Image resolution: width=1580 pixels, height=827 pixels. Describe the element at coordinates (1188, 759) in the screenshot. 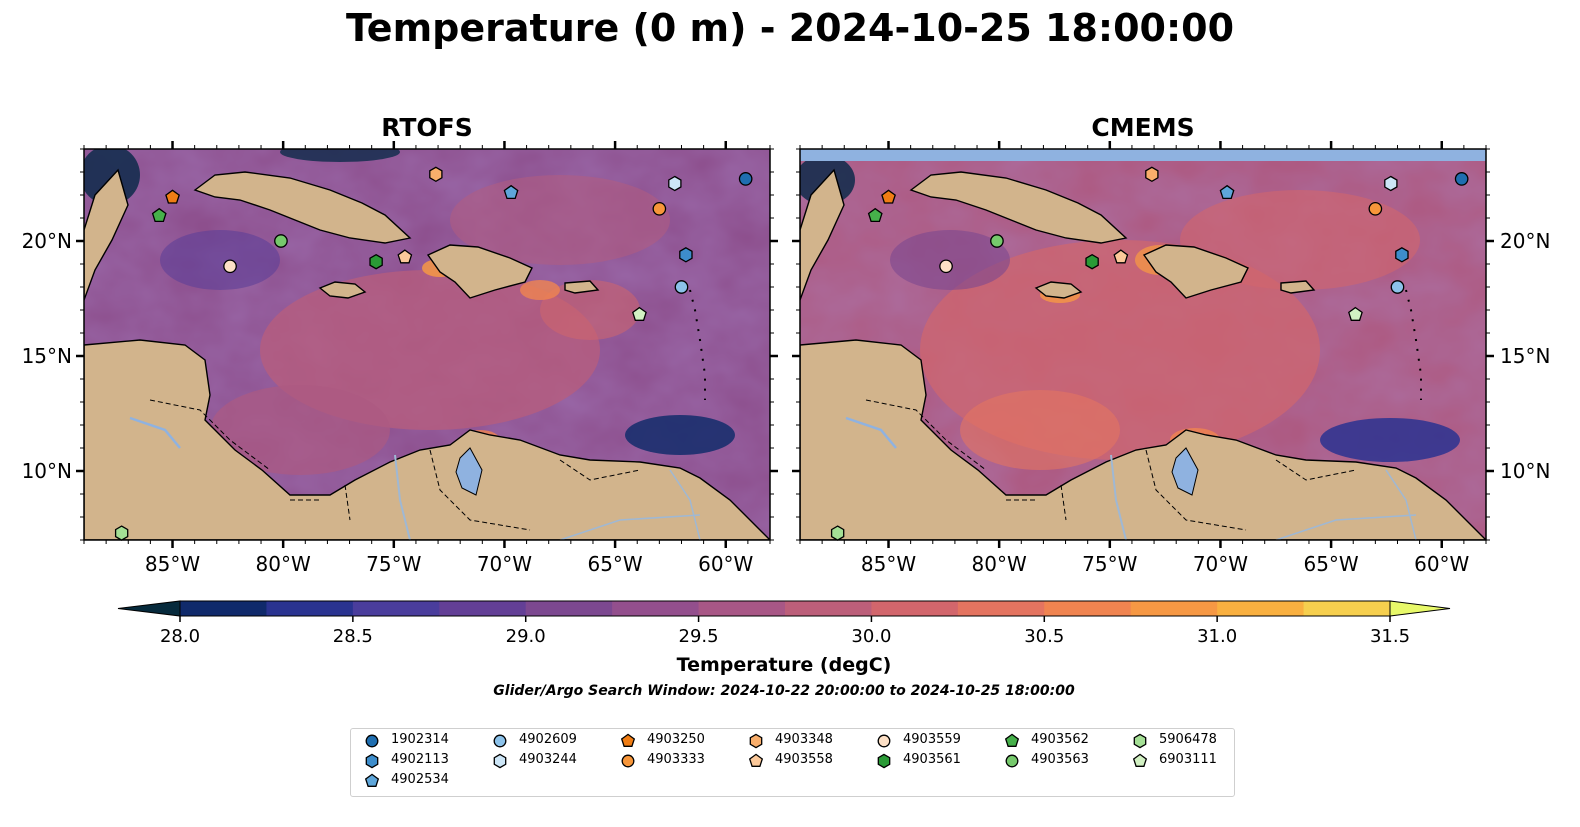

I see `legend-label: 6903111` at that location.